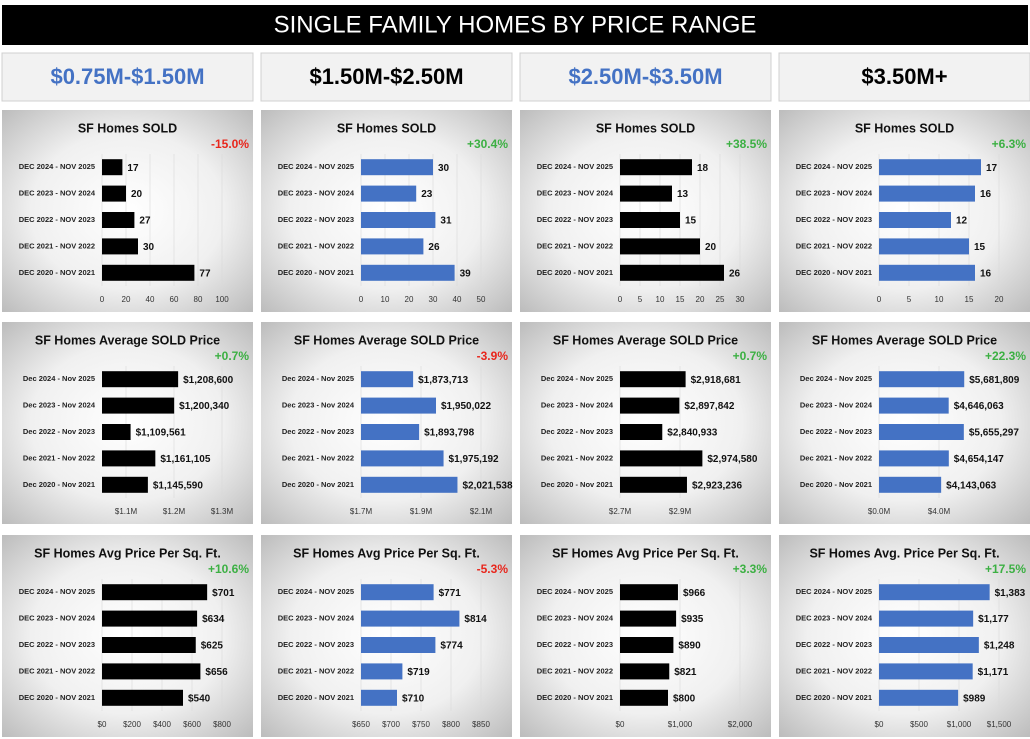  Describe the element at coordinates (361, 299) in the screenshot. I see `x-tick-label: 0` at that location.